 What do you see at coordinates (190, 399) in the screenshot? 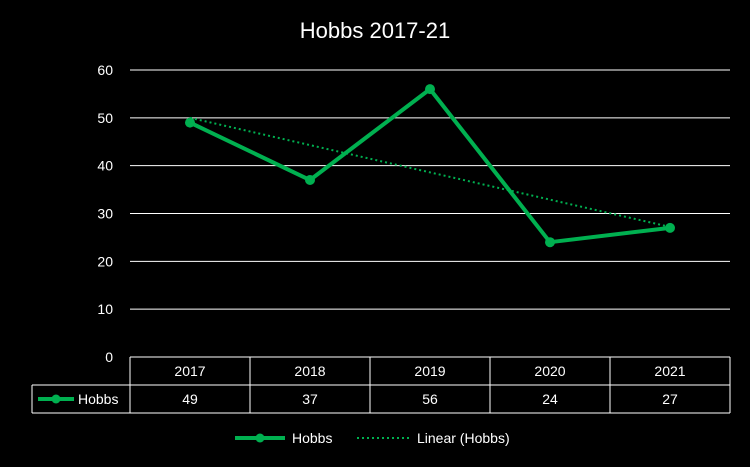
I see `data-label: 49` at bounding box center [190, 399].